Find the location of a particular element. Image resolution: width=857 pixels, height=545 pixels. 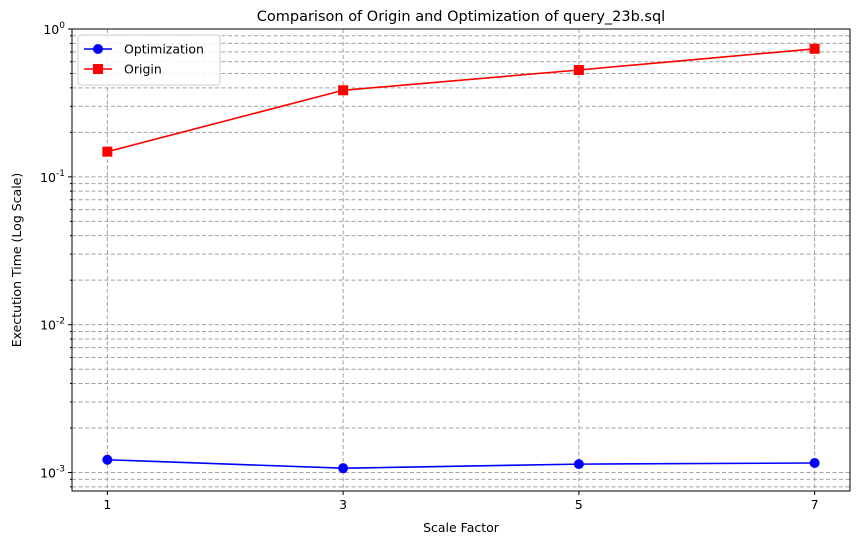

legend-frame is located at coordinates (149, 60).